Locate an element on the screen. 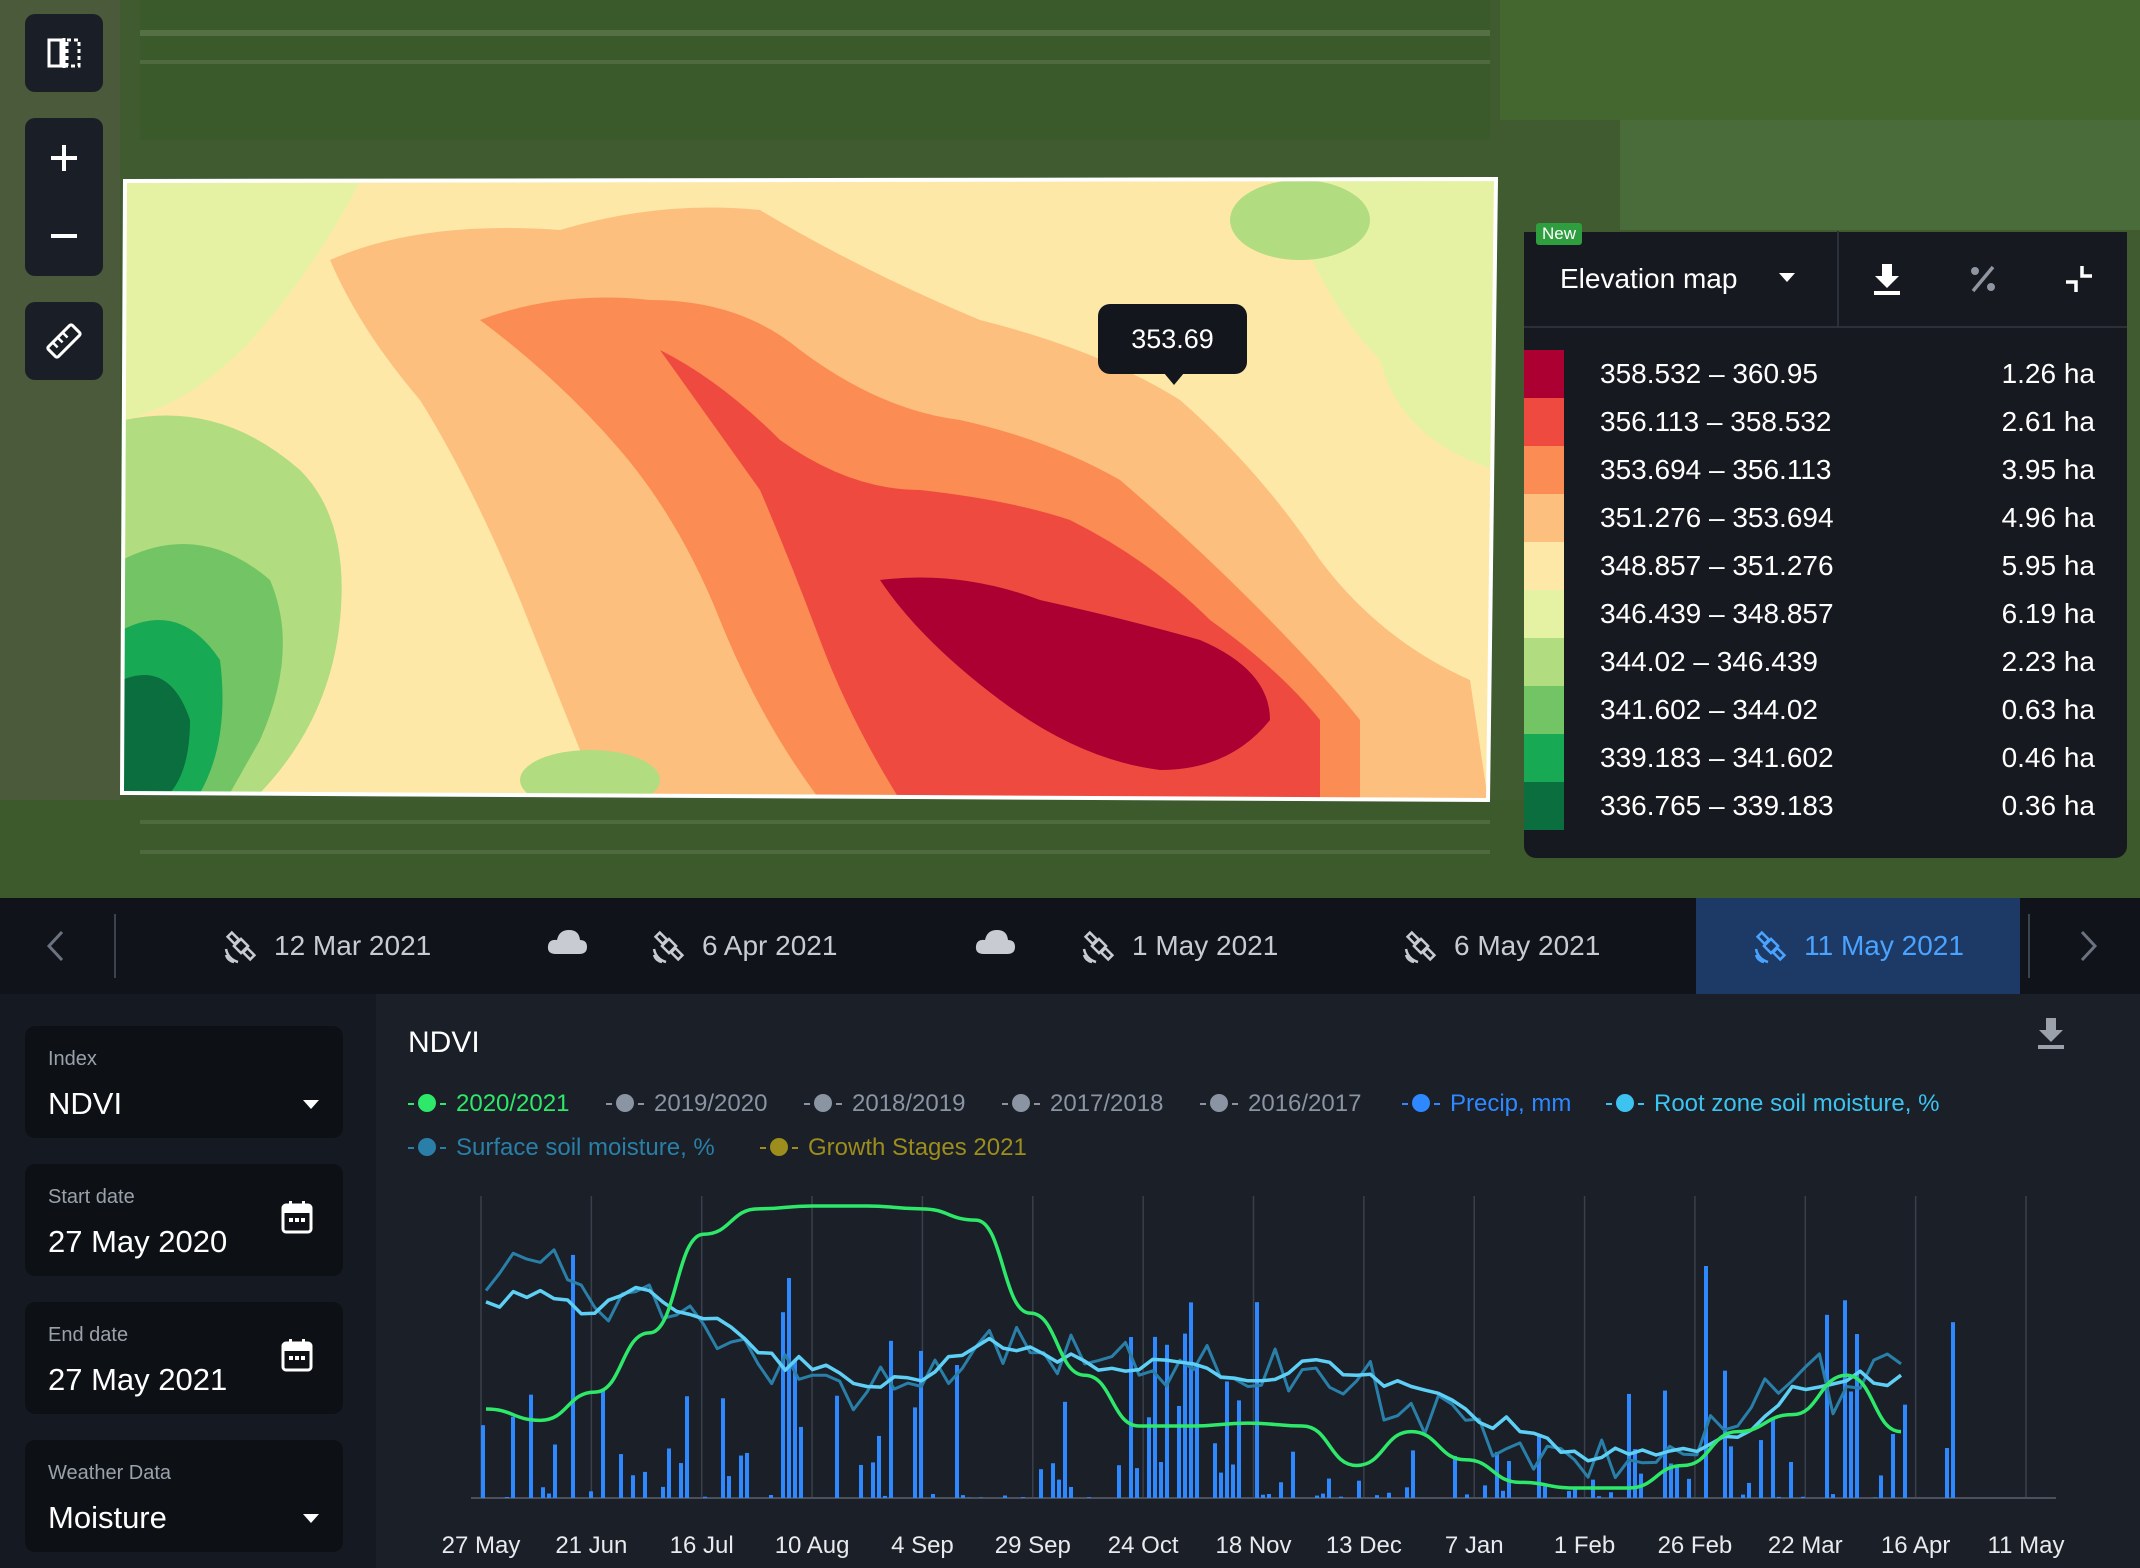 This screenshot has height=1568, width=2140. timeline-date-item: 1 May 2021 is located at coordinates (1200, 946).